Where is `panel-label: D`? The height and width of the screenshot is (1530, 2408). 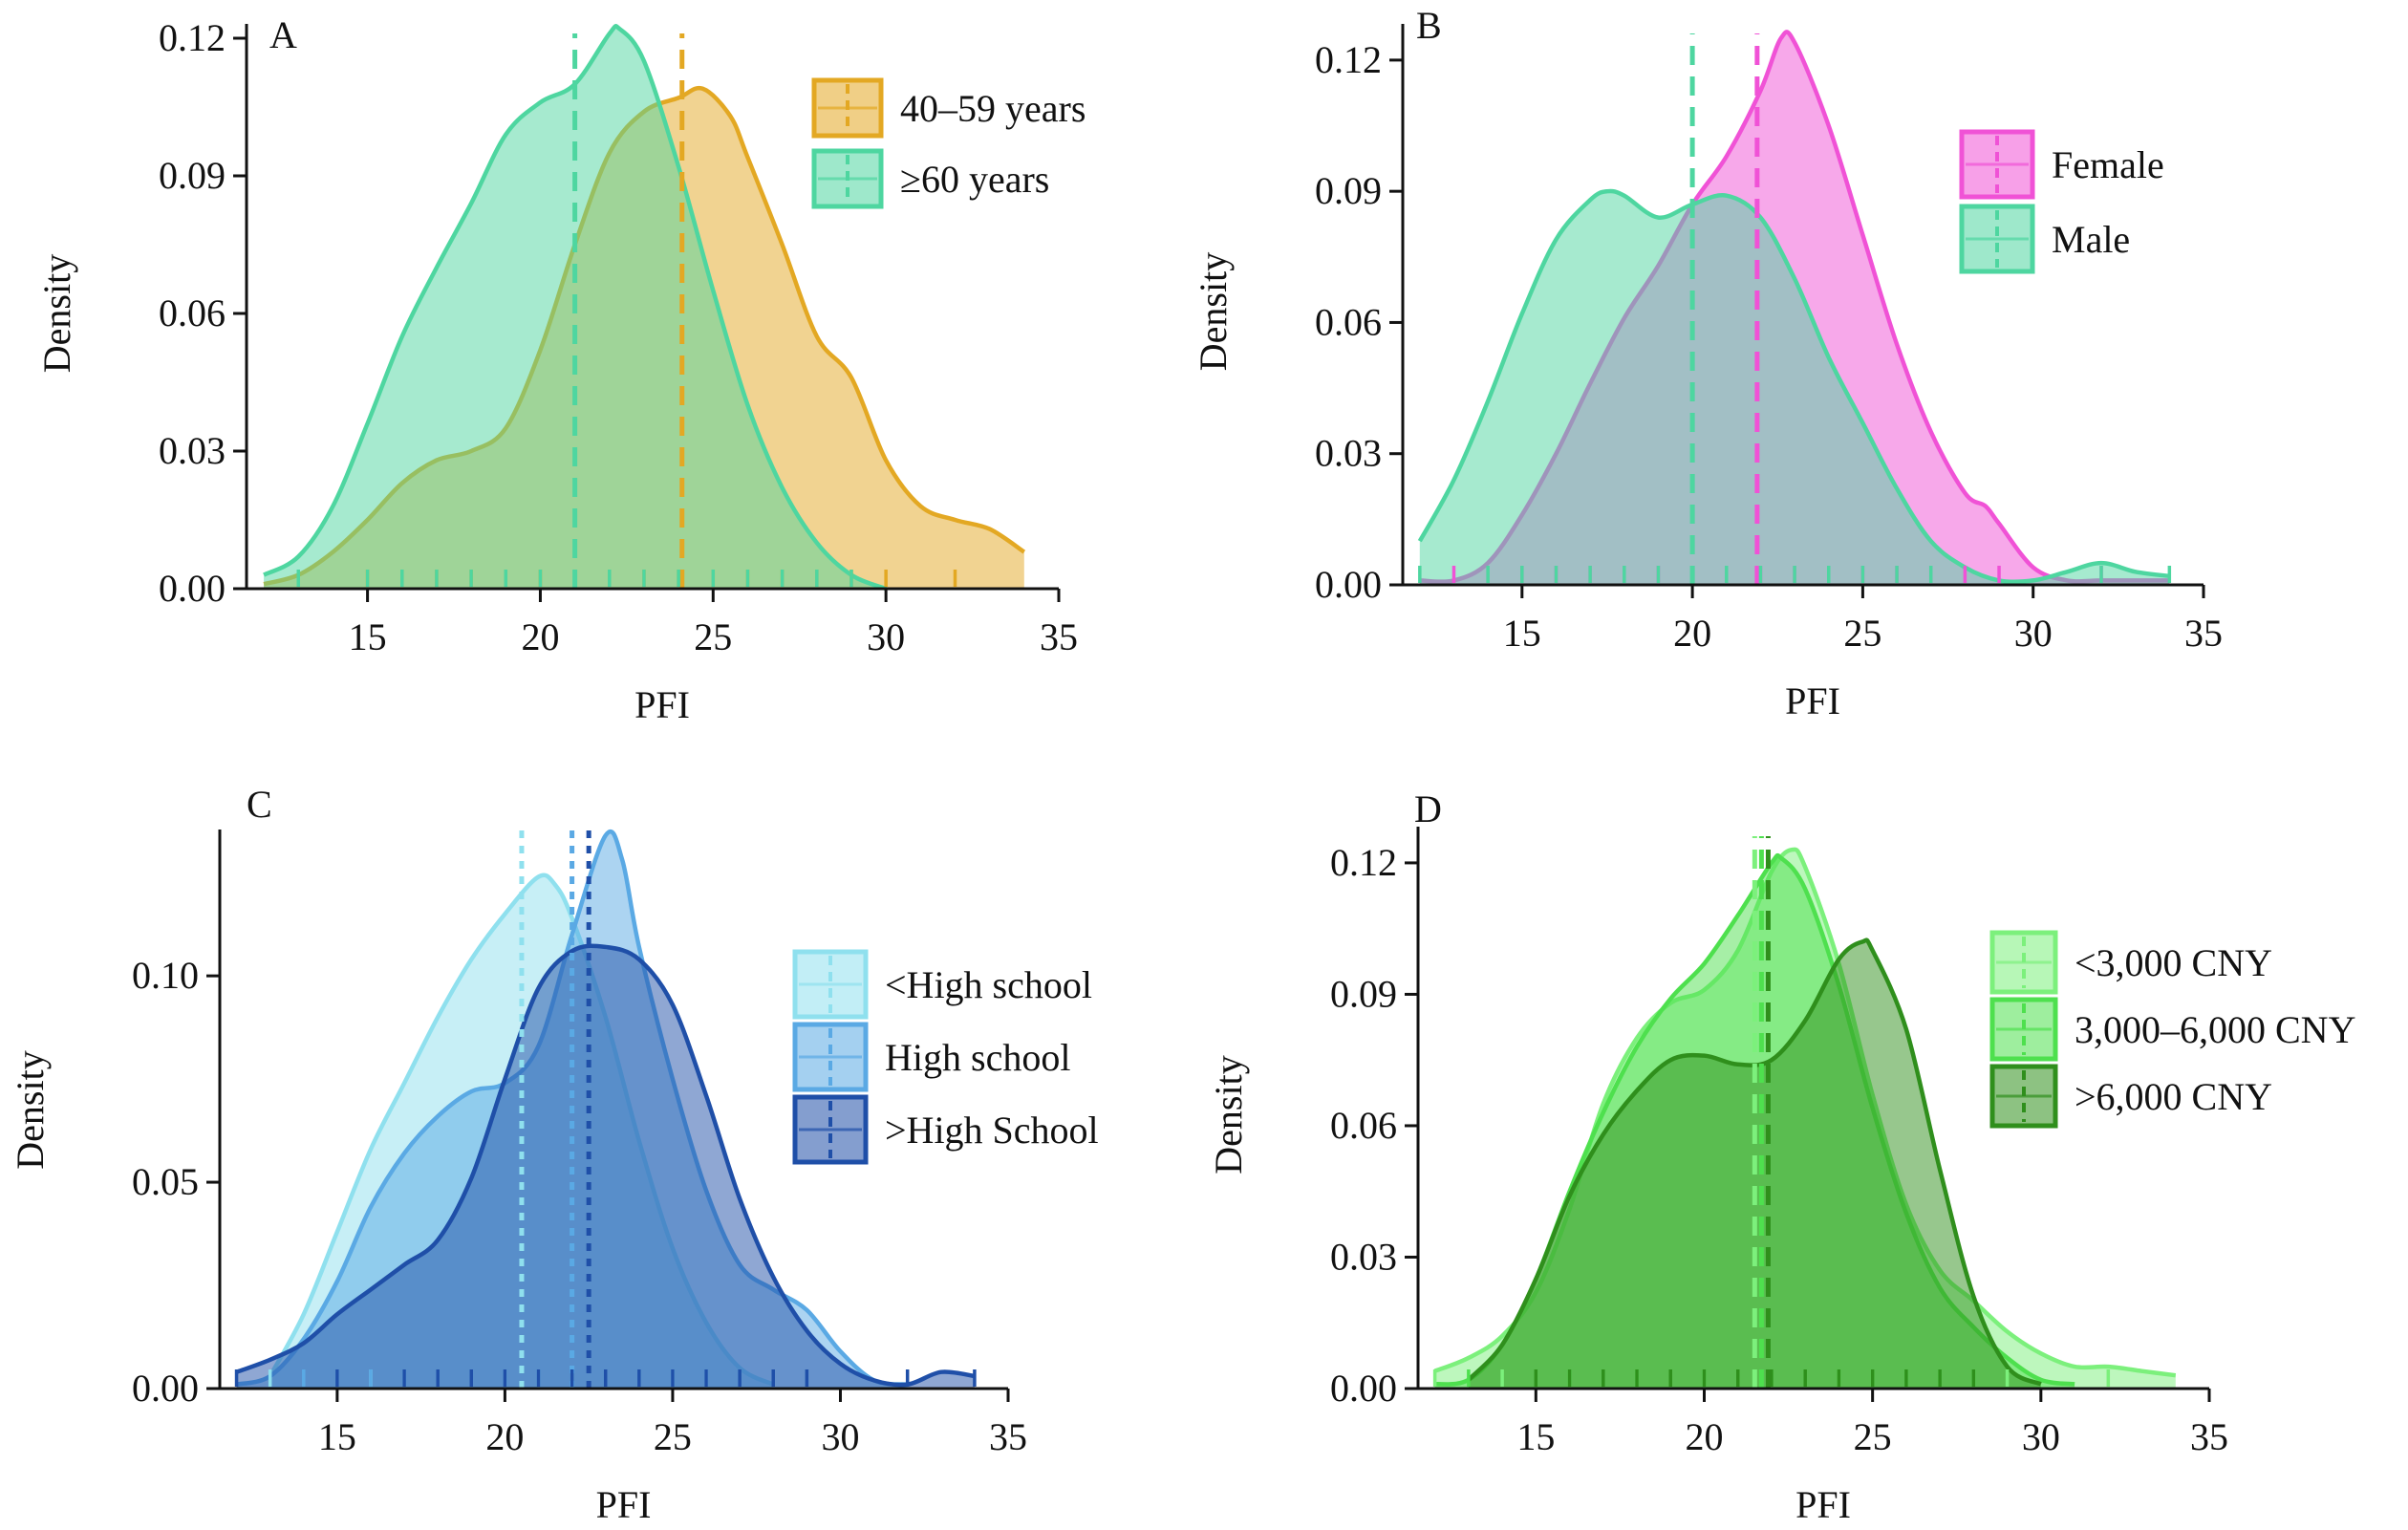
panel-label: D is located at coordinates (1428, 809).